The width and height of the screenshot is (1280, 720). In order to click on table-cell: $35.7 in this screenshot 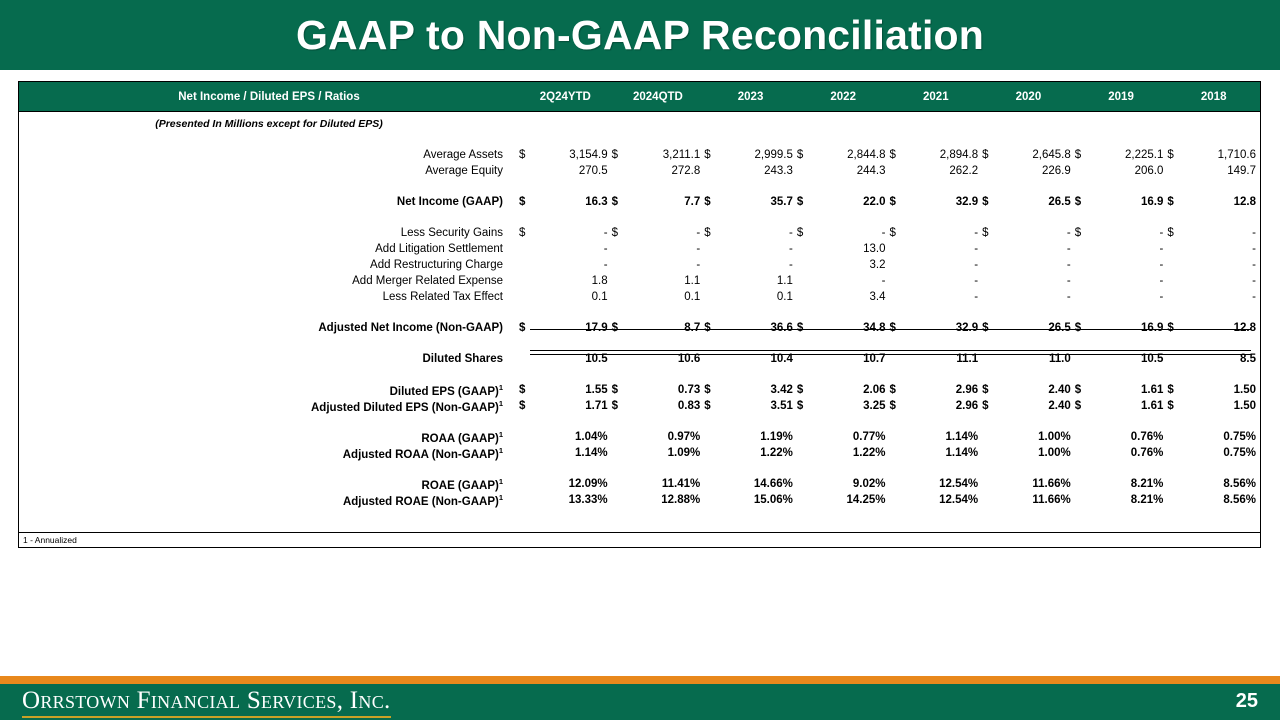, I will do `click(750, 202)`.